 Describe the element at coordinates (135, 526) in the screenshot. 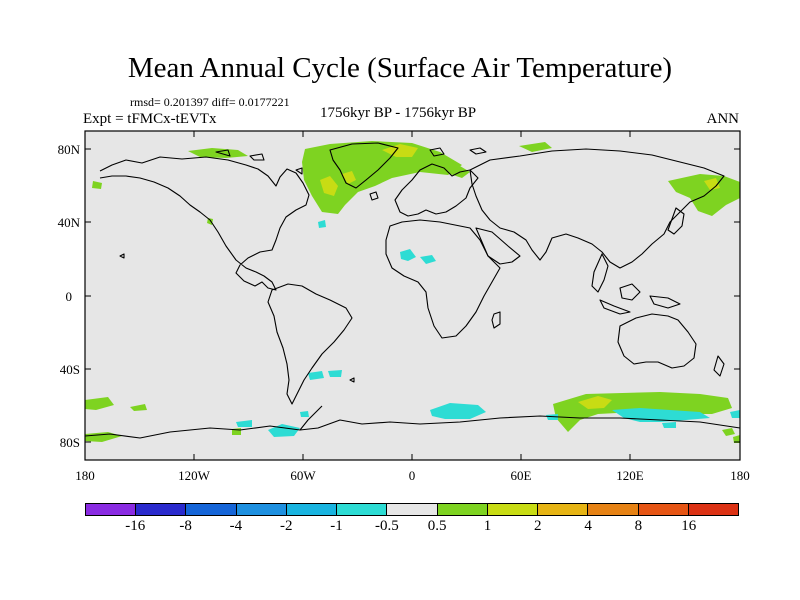

I see `colorbar-label: -16` at that location.